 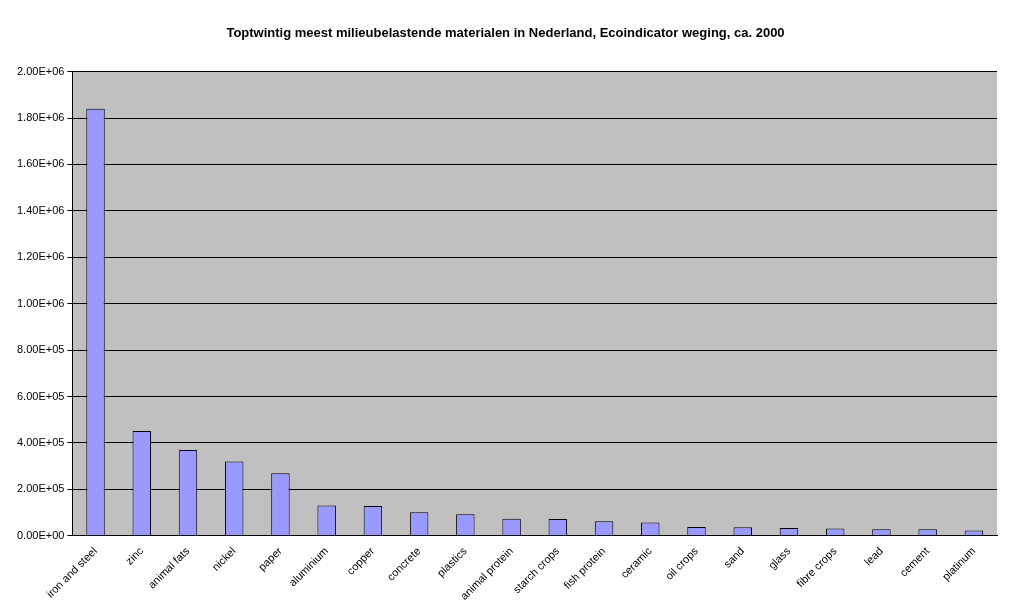 I want to click on y-tick-label: 1.60E+06, so click(x=41, y=163).